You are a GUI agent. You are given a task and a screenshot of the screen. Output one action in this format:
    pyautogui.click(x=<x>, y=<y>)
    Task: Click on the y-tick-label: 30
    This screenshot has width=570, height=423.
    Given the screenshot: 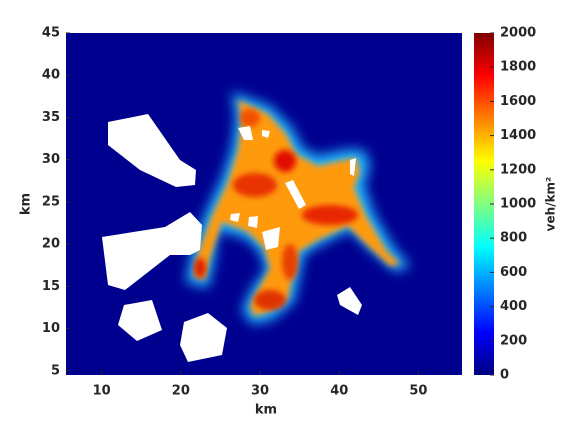 What is the action you would take?
    pyautogui.click(x=51, y=159)
    